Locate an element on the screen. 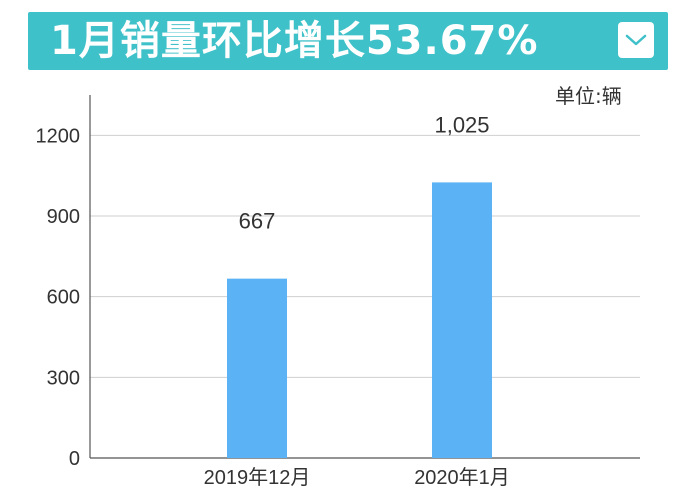 This screenshot has width=700, height=500. y-tick-label: 1200 is located at coordinates (58, 136).